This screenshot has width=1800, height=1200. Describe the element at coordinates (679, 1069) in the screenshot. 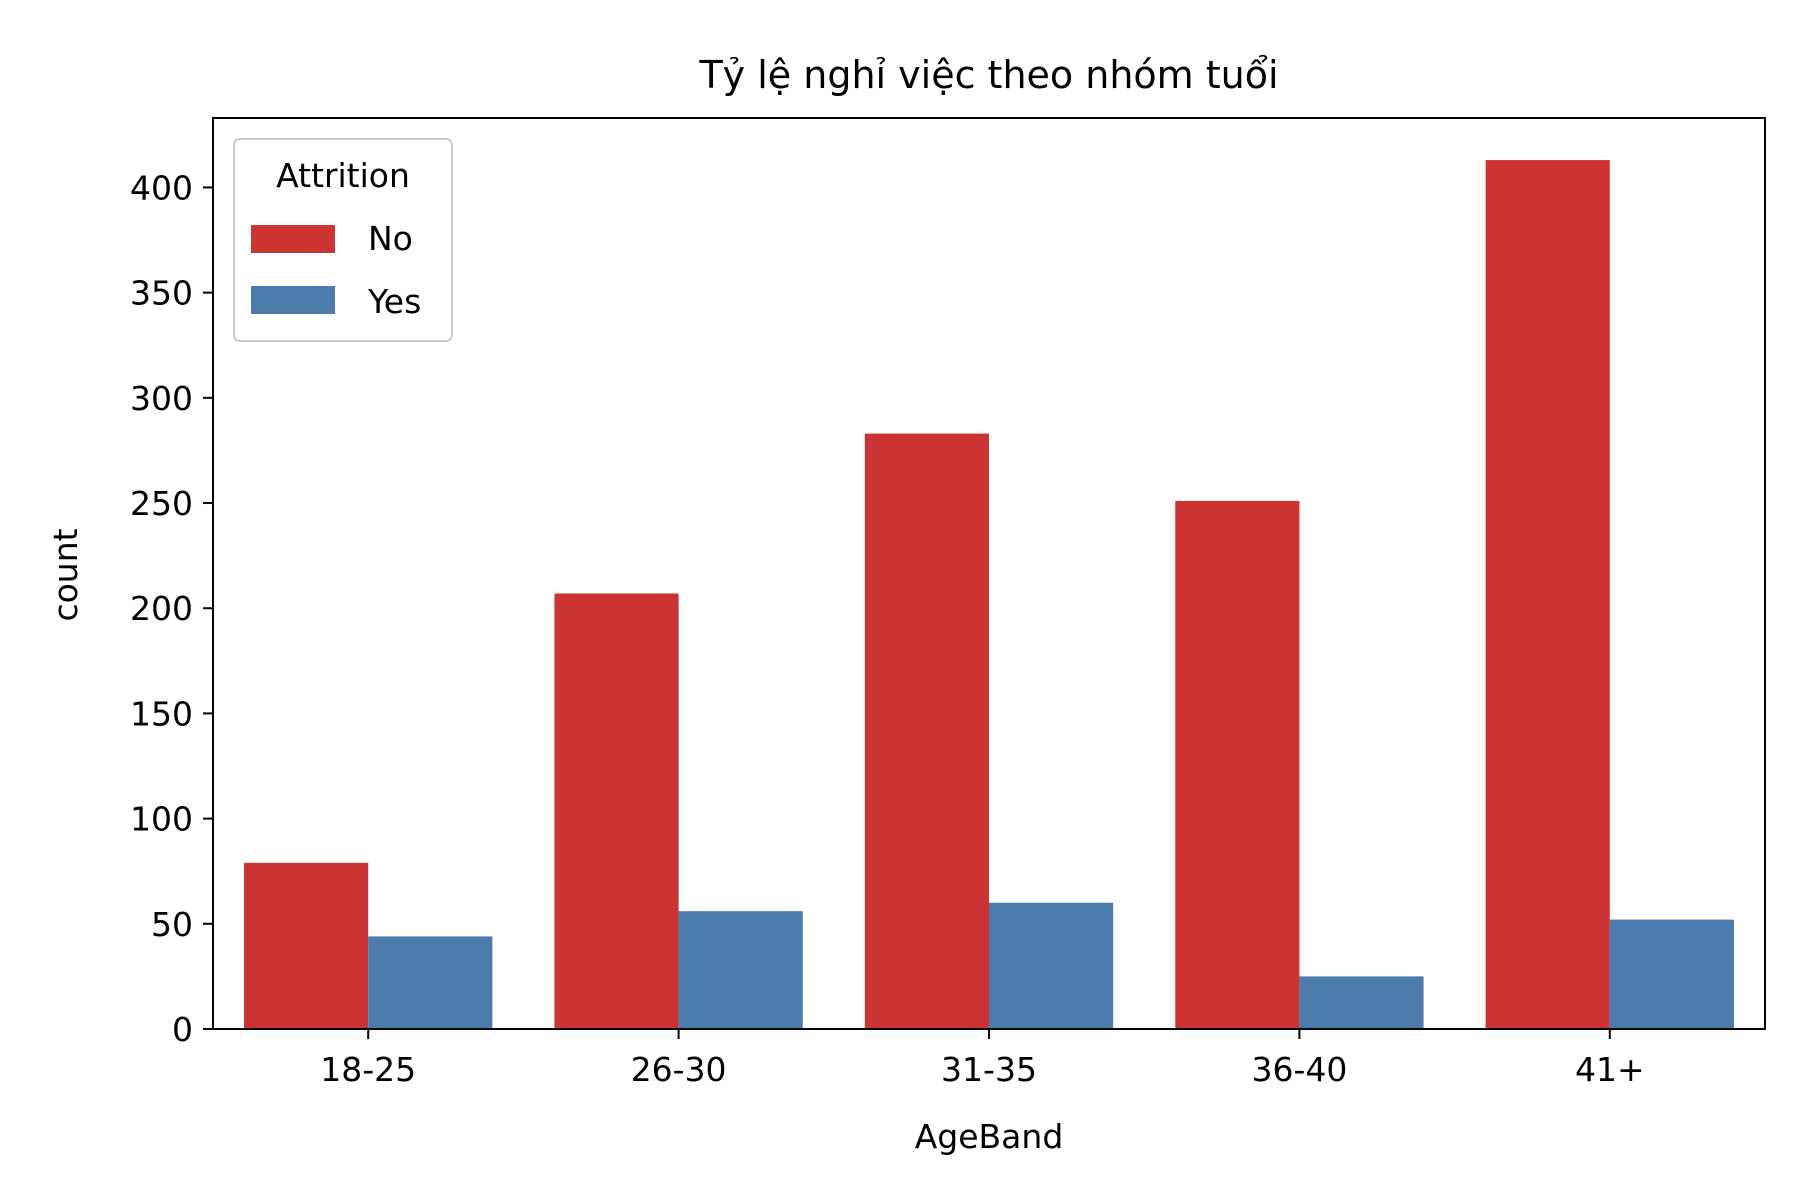

I see `x-tick-label: 26-30` at that location.